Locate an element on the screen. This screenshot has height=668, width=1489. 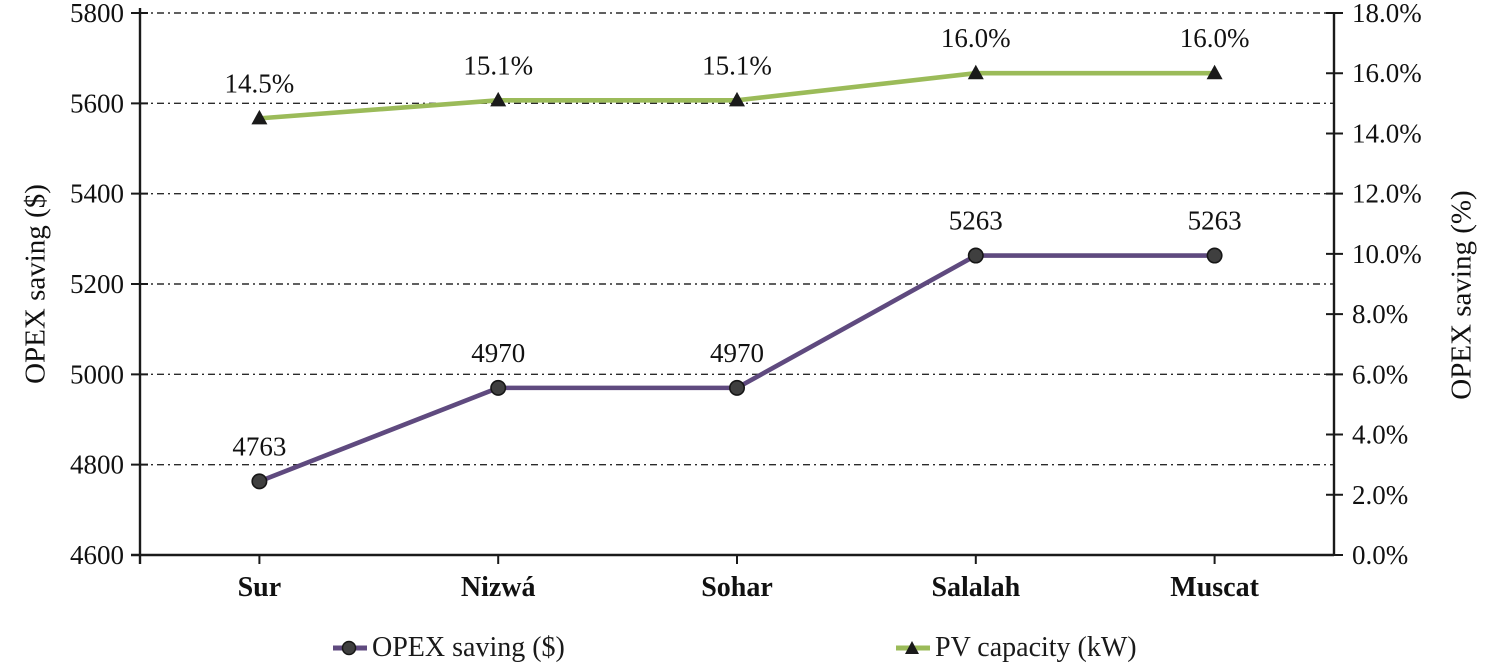
category-label: Sur is located at coordinates (260, 587).